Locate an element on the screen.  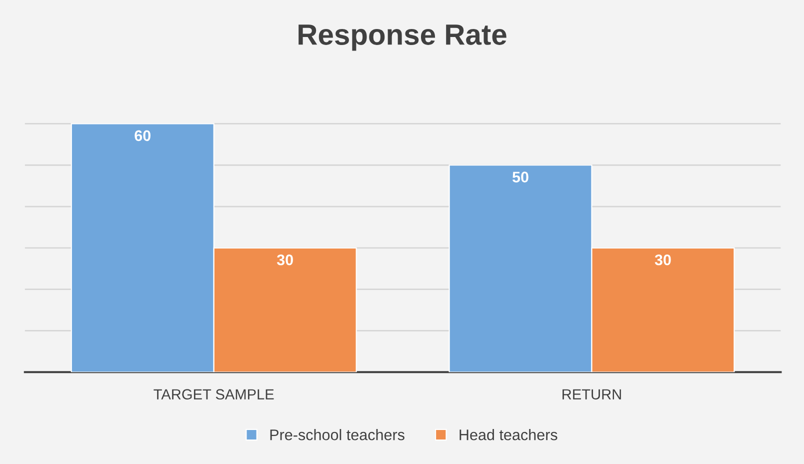
legend-label: Head teachers is located at coordinates (509, 434).